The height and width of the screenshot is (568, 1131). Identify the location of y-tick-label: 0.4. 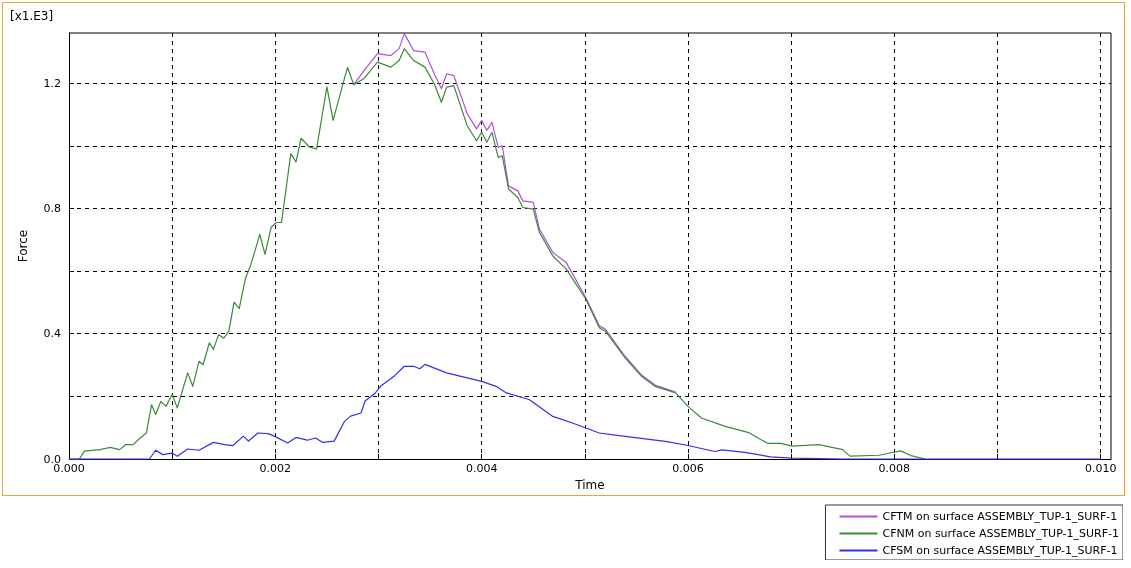
(52, 334).